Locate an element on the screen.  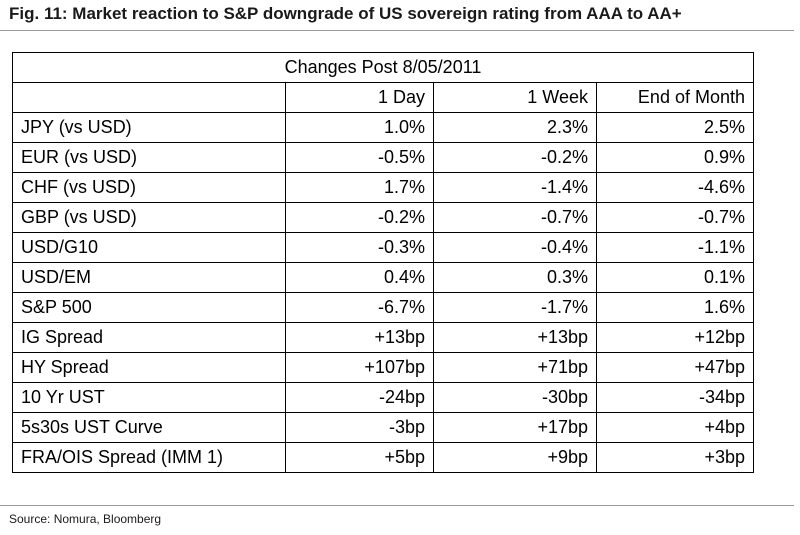
cell-end-of-month: 1.6% is located at coordinates (675, 307).